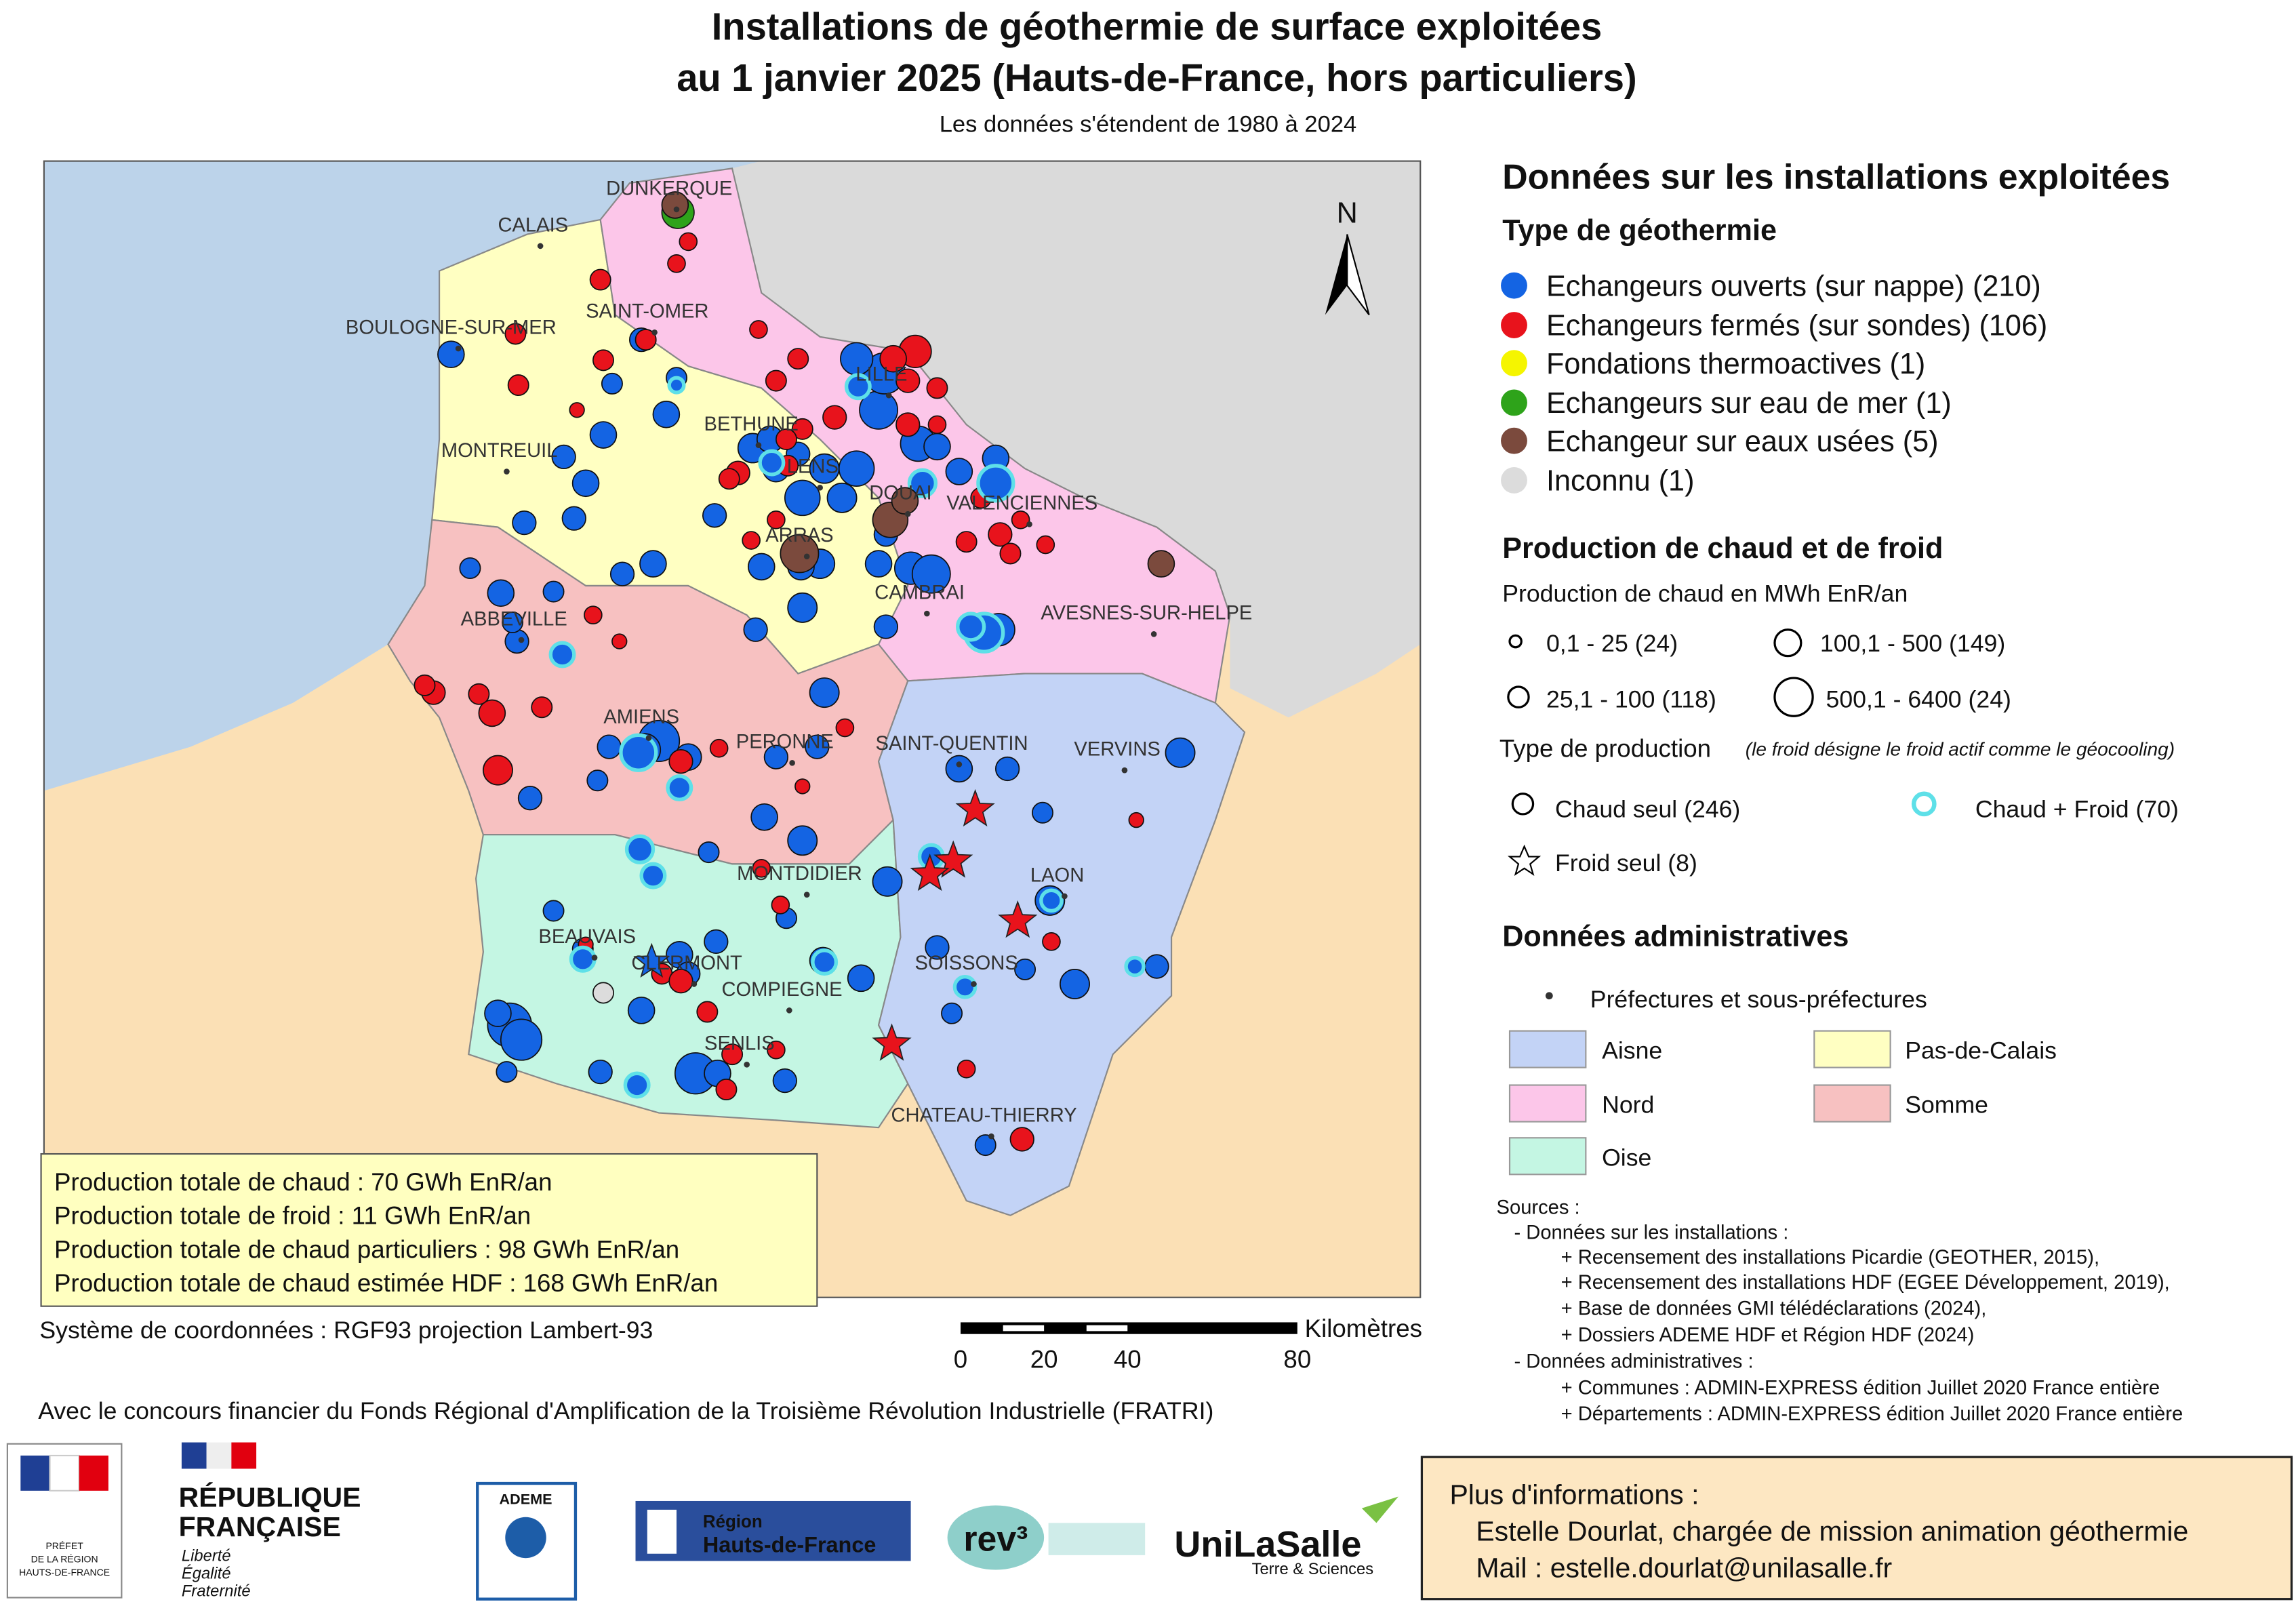 The width and height of the screenshot is (2296, 1602). I want to click on city-label: SENLIS, so click(739, 1044).